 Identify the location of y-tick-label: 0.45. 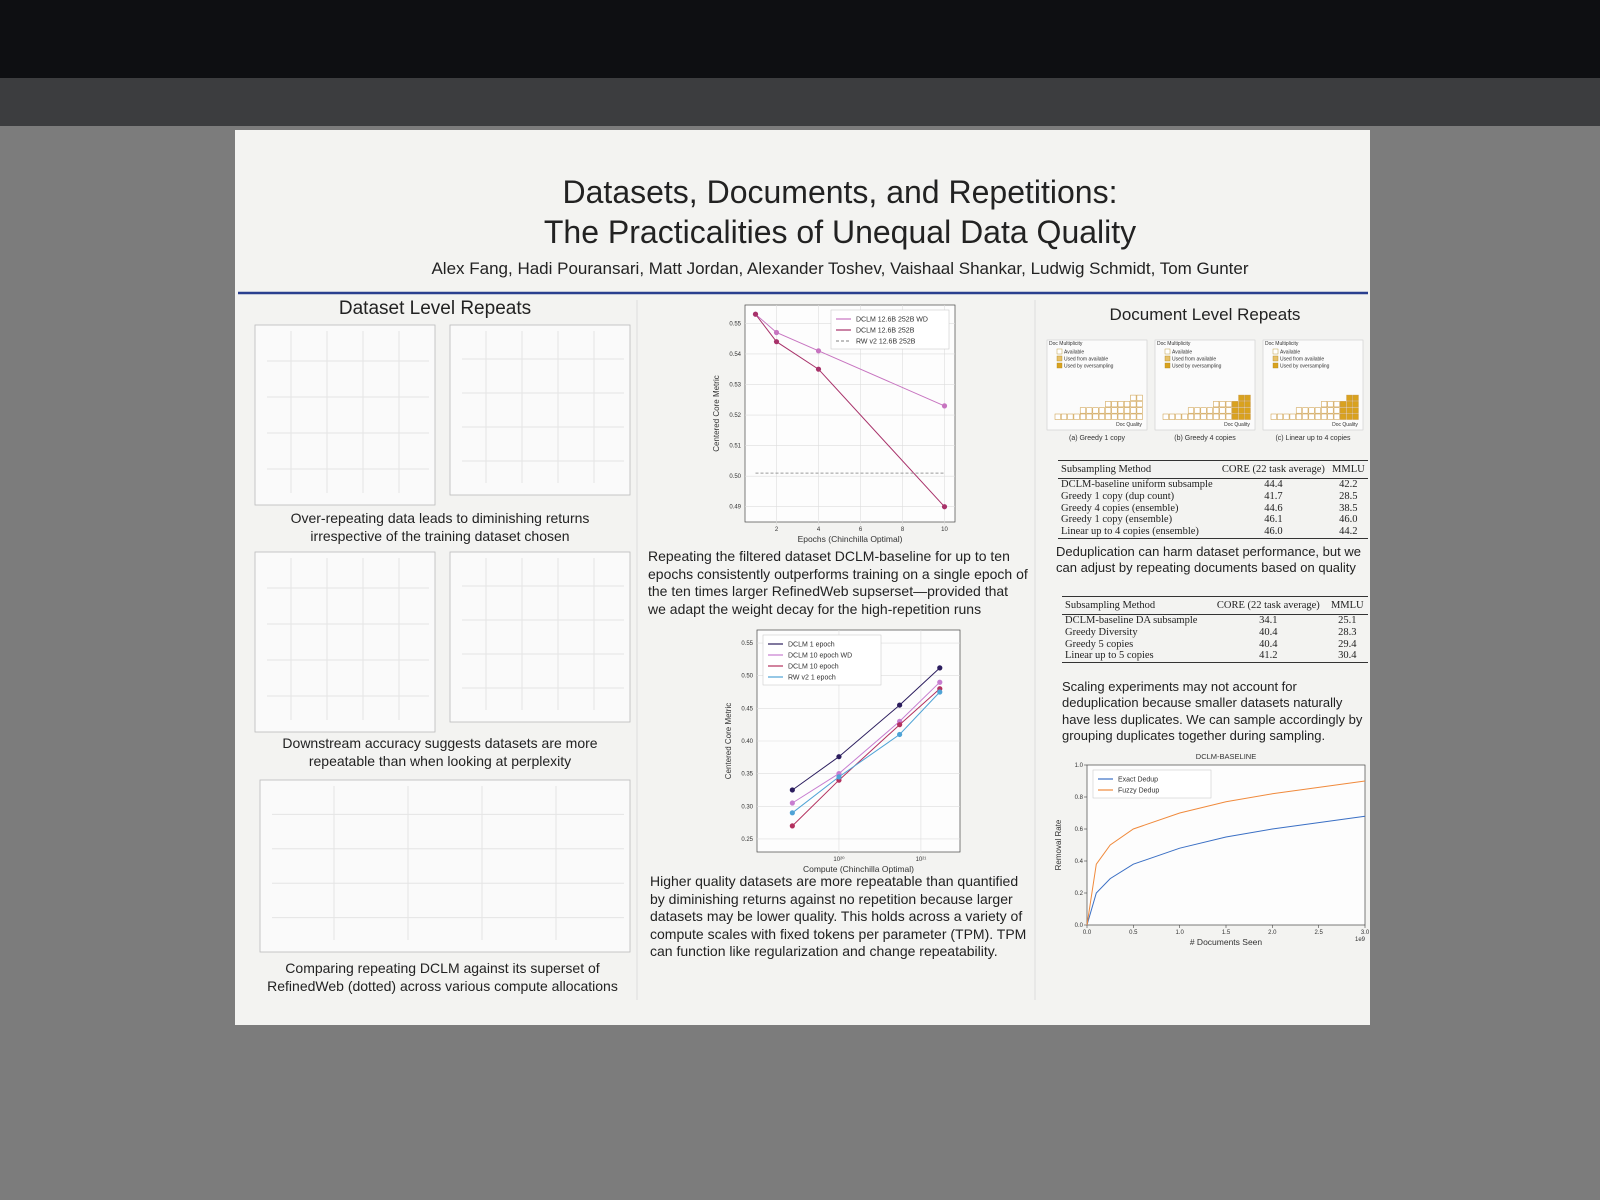
(747, 709).